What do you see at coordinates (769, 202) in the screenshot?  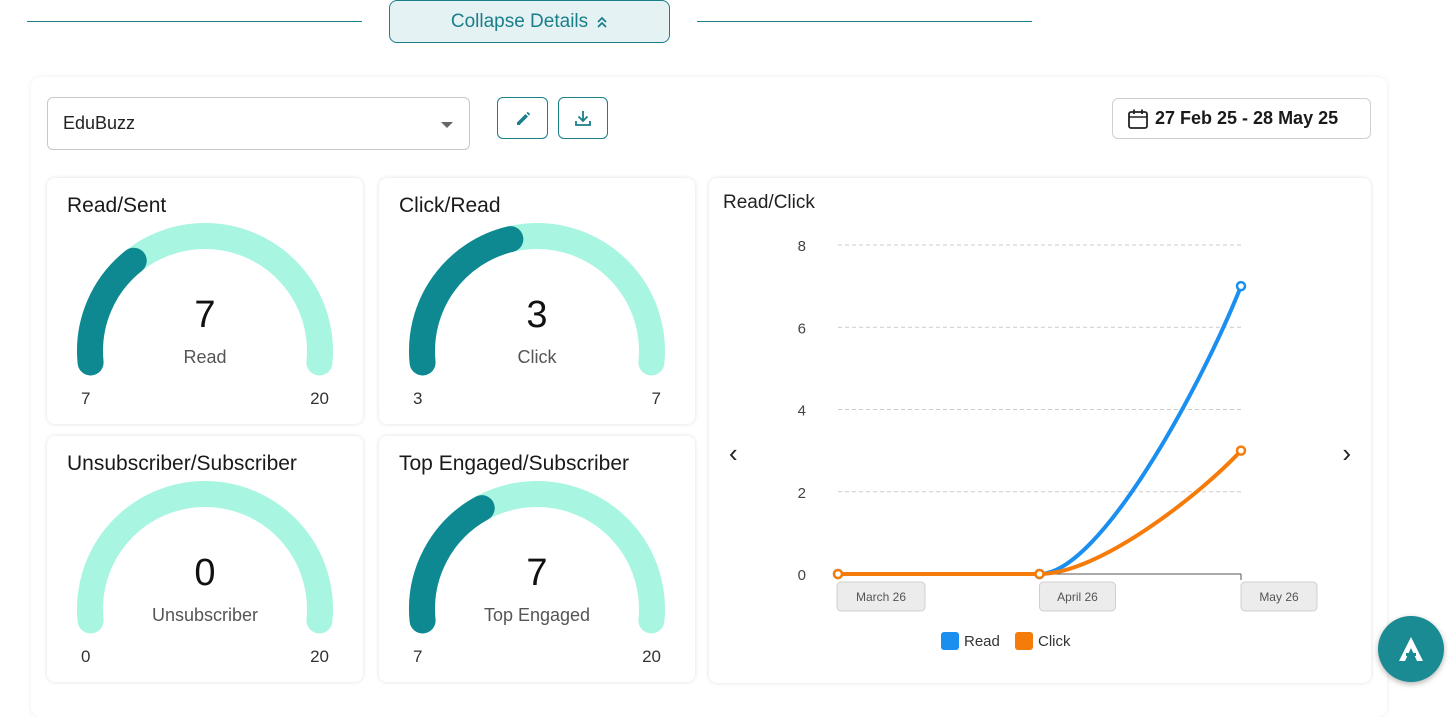 I see `chart-title: Read/Click` at bounding box center [769, 202].